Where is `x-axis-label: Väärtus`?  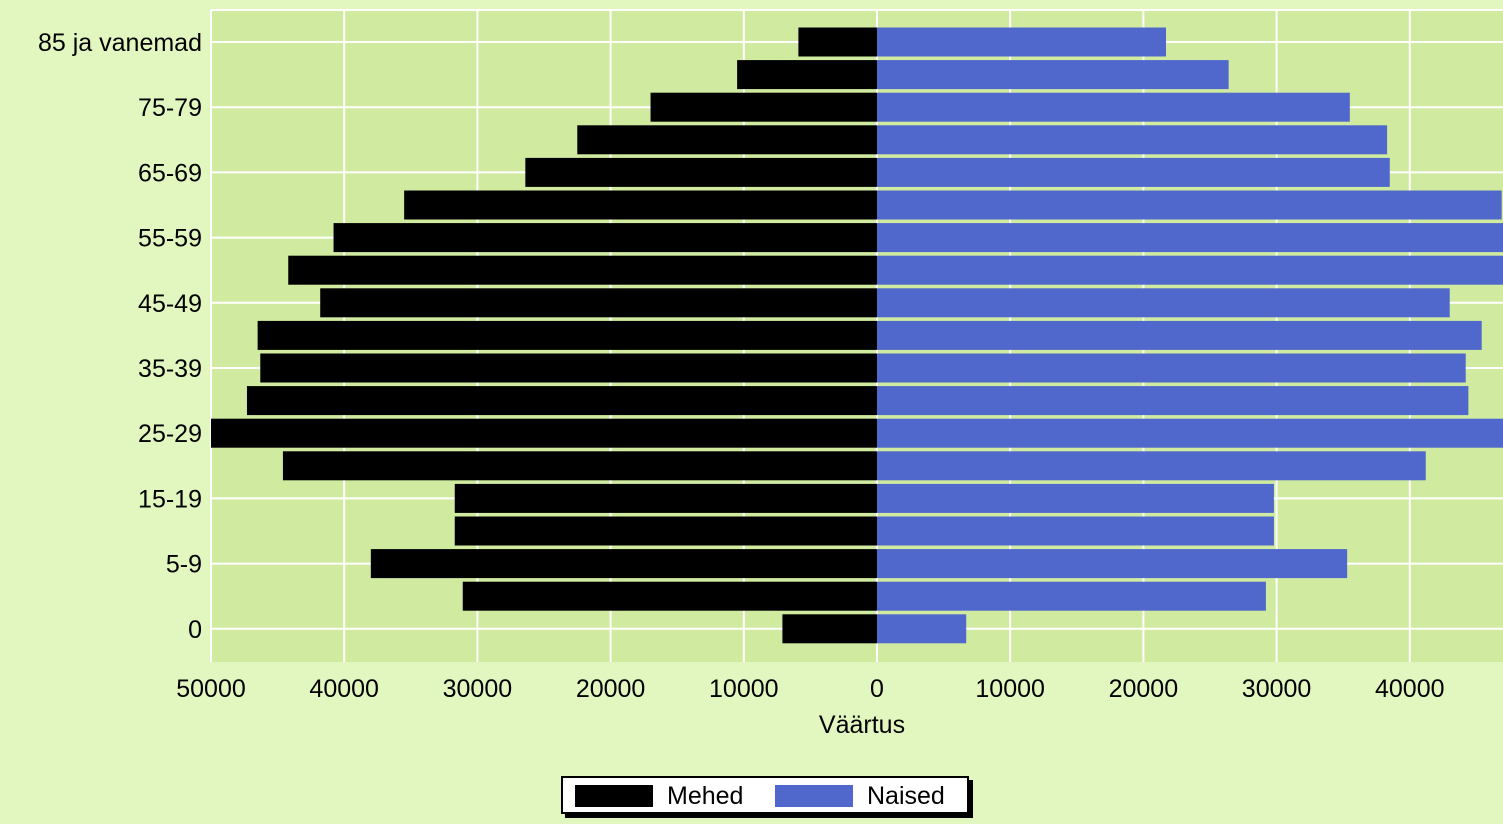
x-axis-label: Väärtus is located at coordinates (862, 725).